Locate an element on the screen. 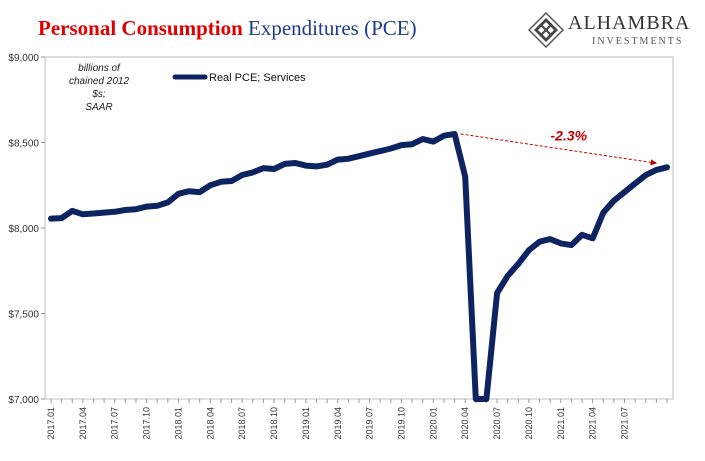 Image resolution: width=705 pixels, height=461 pixels. annotation-arrow is located at coordinates (559, 148).